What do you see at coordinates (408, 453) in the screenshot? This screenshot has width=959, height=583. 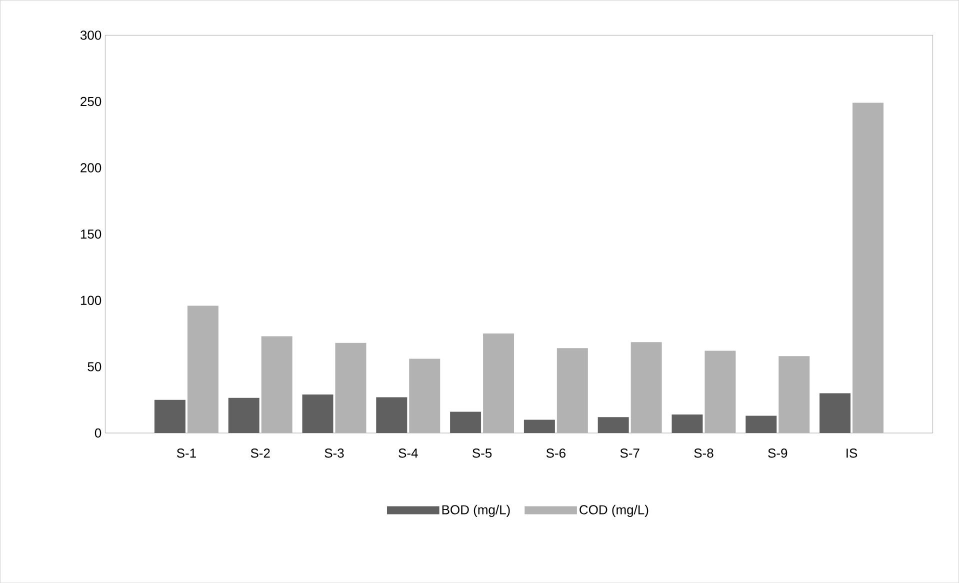 I see `x-tick-label: S-4` at bounding box center [408, 453].